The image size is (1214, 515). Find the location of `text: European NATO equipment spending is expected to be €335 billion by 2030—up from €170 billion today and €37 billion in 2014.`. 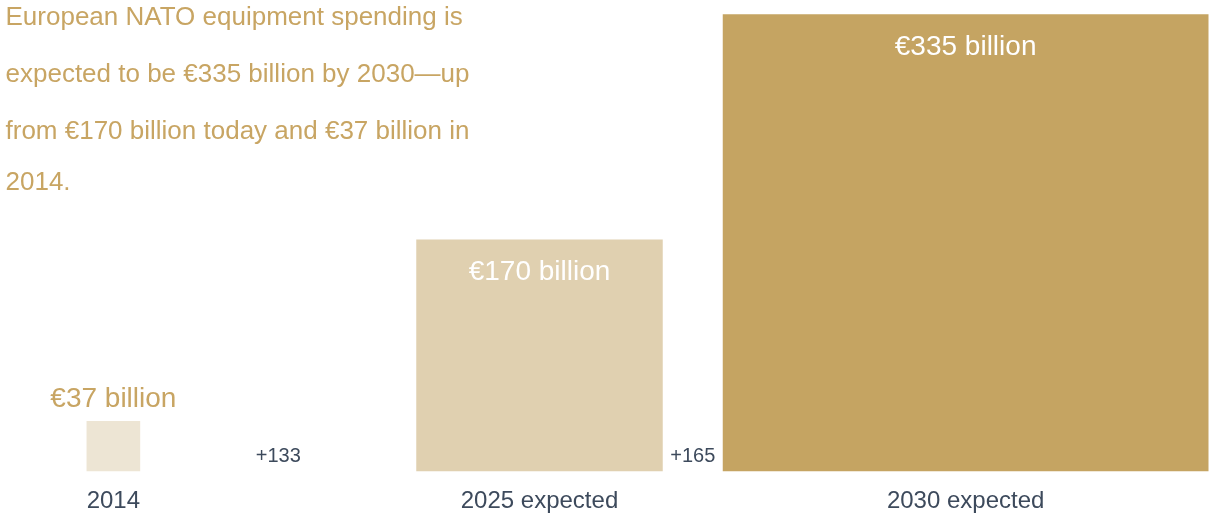

text: European NATO equipment spending is expected to be €335 billion by 2030—up from €170 billion today and €37 billion in 2014. is located at coordinates (237, 98).